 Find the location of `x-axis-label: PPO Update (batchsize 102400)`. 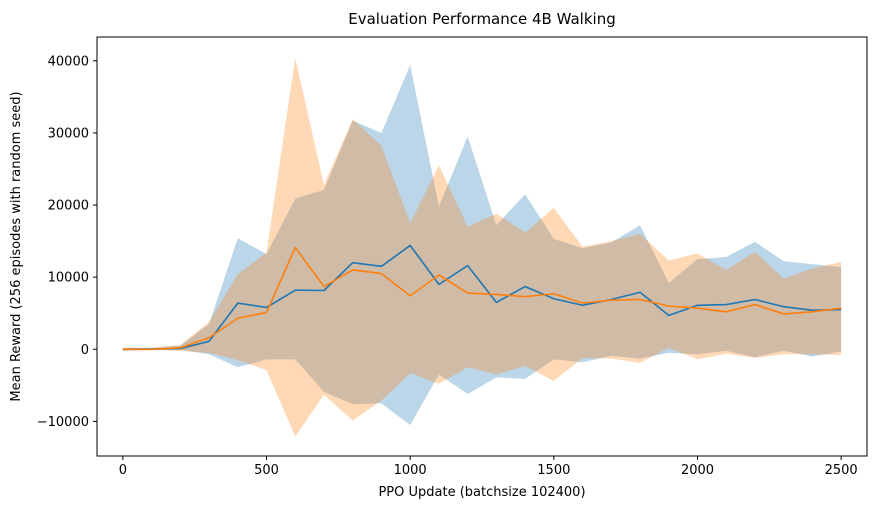

x-axis-label: PPO Update (batchsize 102400) is located at coordinates (481, 492).